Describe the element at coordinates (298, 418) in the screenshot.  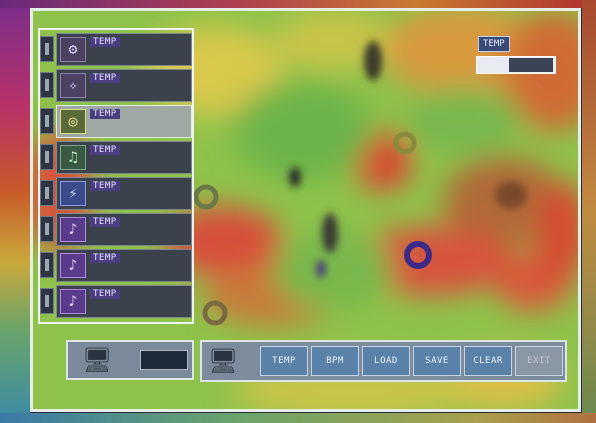
I see `edge-art-bottom` at that location.